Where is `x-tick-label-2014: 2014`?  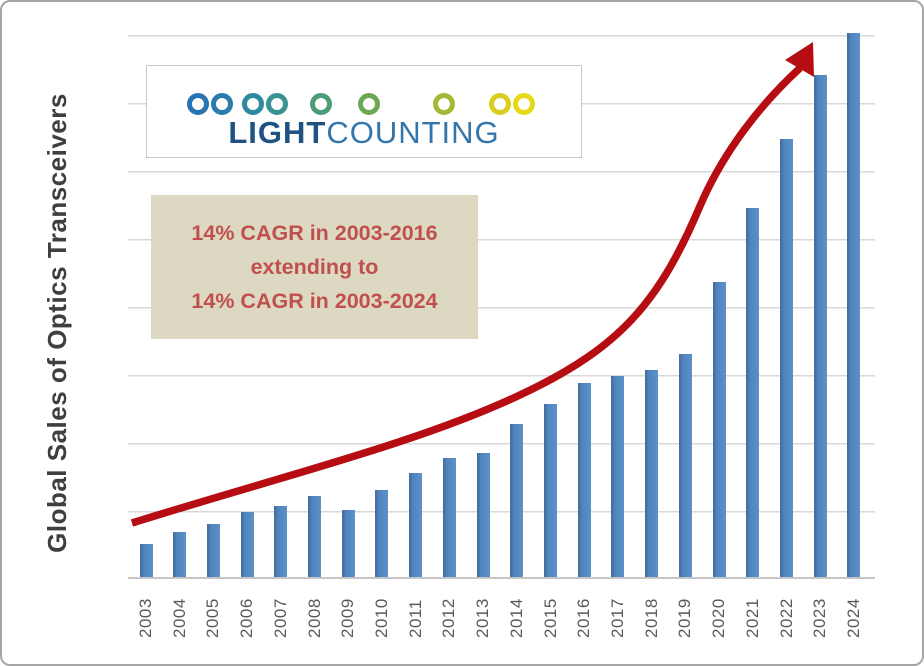 x-tick-label-2014: 2014 is located at coordinates (516, 618).